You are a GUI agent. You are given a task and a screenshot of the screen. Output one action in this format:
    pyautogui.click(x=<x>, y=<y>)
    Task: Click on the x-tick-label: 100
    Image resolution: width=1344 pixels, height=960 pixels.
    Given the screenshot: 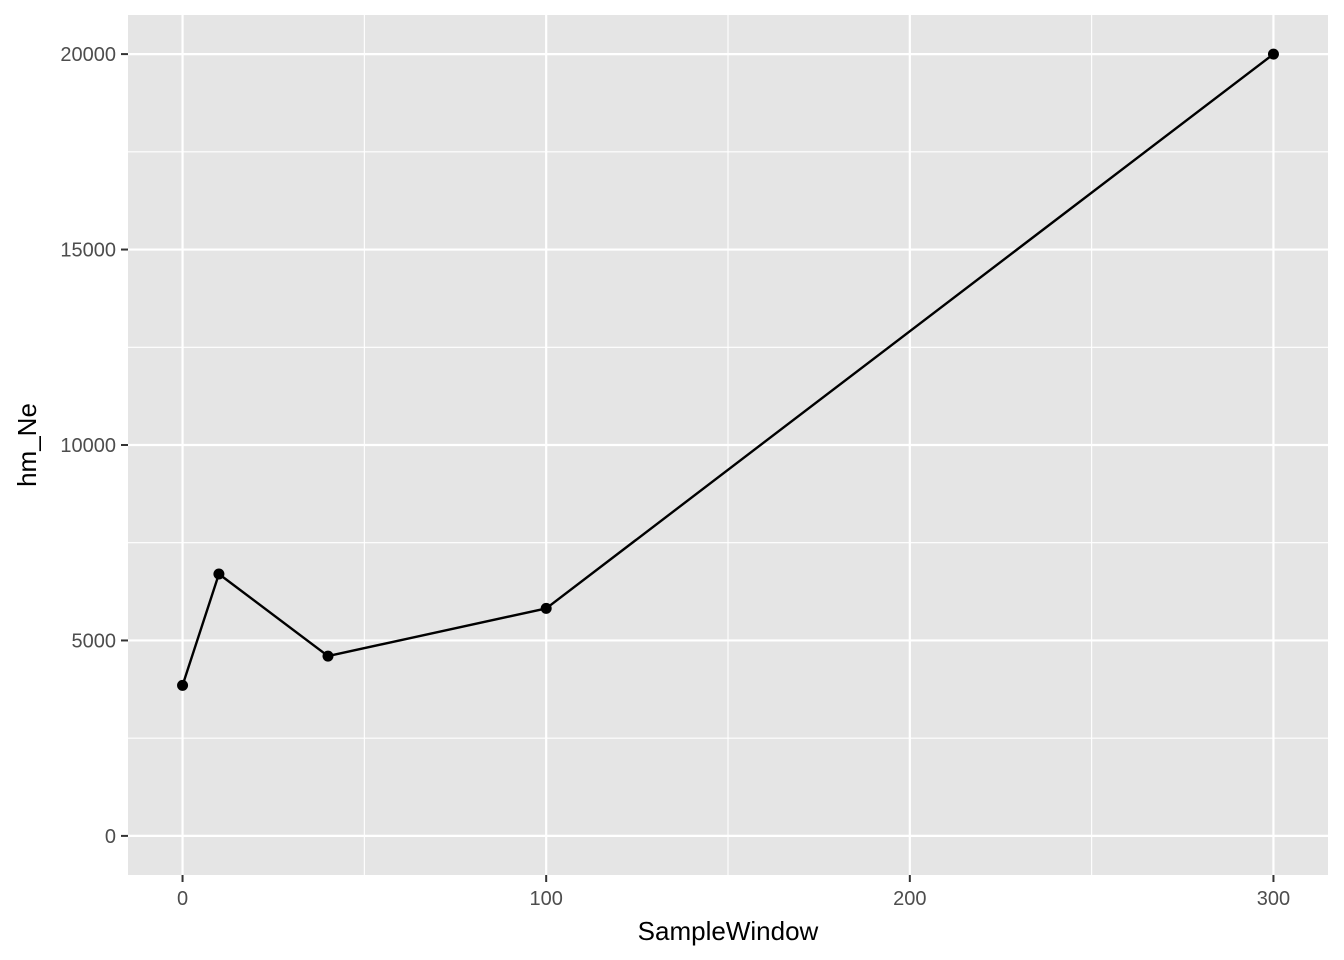 What is the action you would take?
    pyautogui.click(x=545, y=899)
    